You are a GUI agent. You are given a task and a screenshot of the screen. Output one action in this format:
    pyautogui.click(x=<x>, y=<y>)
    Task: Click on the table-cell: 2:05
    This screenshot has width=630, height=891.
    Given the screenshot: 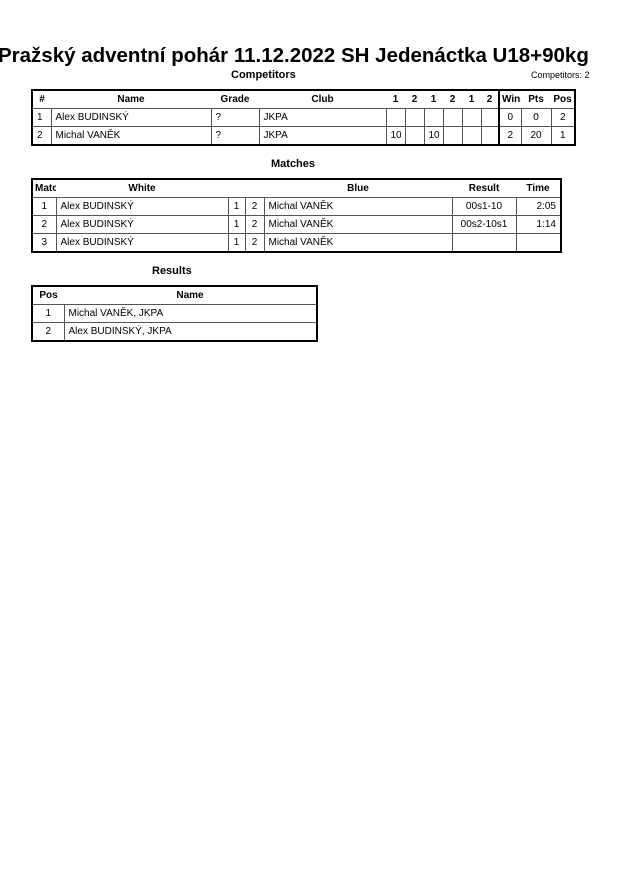 What is the action you would take?
    pyautogui.click(x=538, y=206)
    